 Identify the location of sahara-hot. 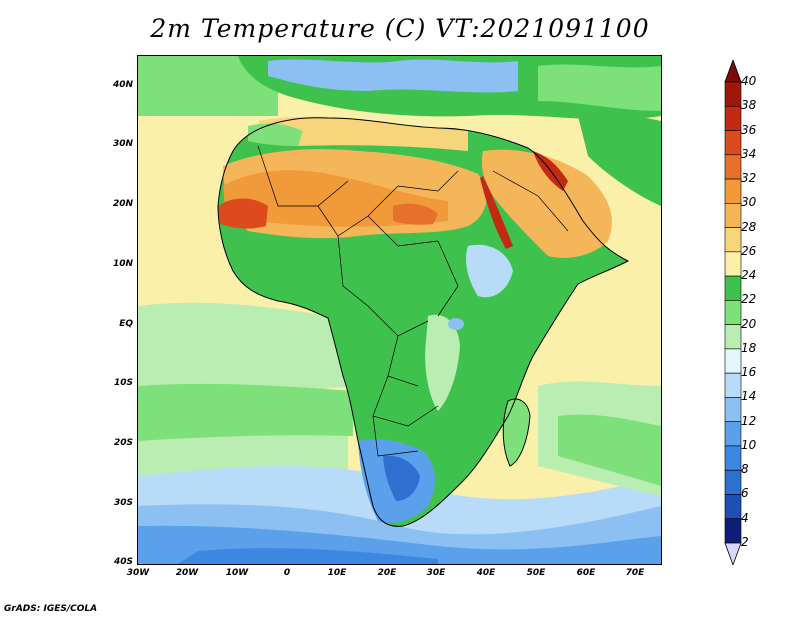
(335, 198).